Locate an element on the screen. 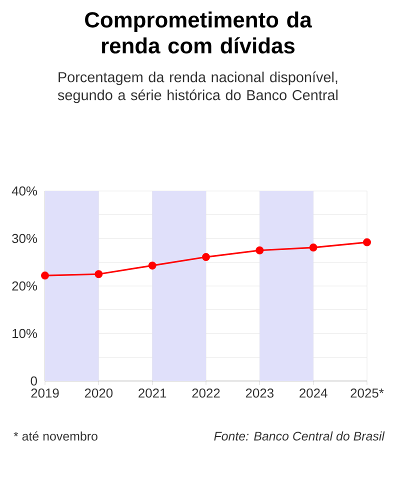 The width and height of the screenshot is (396, 500). chart-title: Comprometimento da renda com dívidas is located at coordinates (198, 33).